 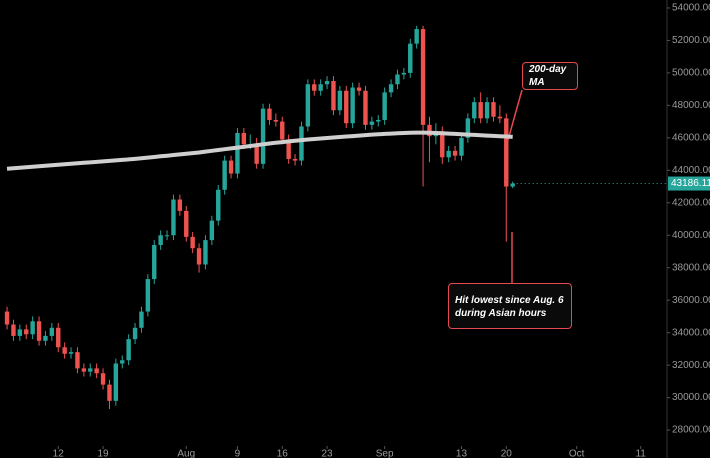 What do you see at coordinates (691, 300) in the screenshot?
I see `y-tick-label: 36000.00` at bounding box center [691, 300].